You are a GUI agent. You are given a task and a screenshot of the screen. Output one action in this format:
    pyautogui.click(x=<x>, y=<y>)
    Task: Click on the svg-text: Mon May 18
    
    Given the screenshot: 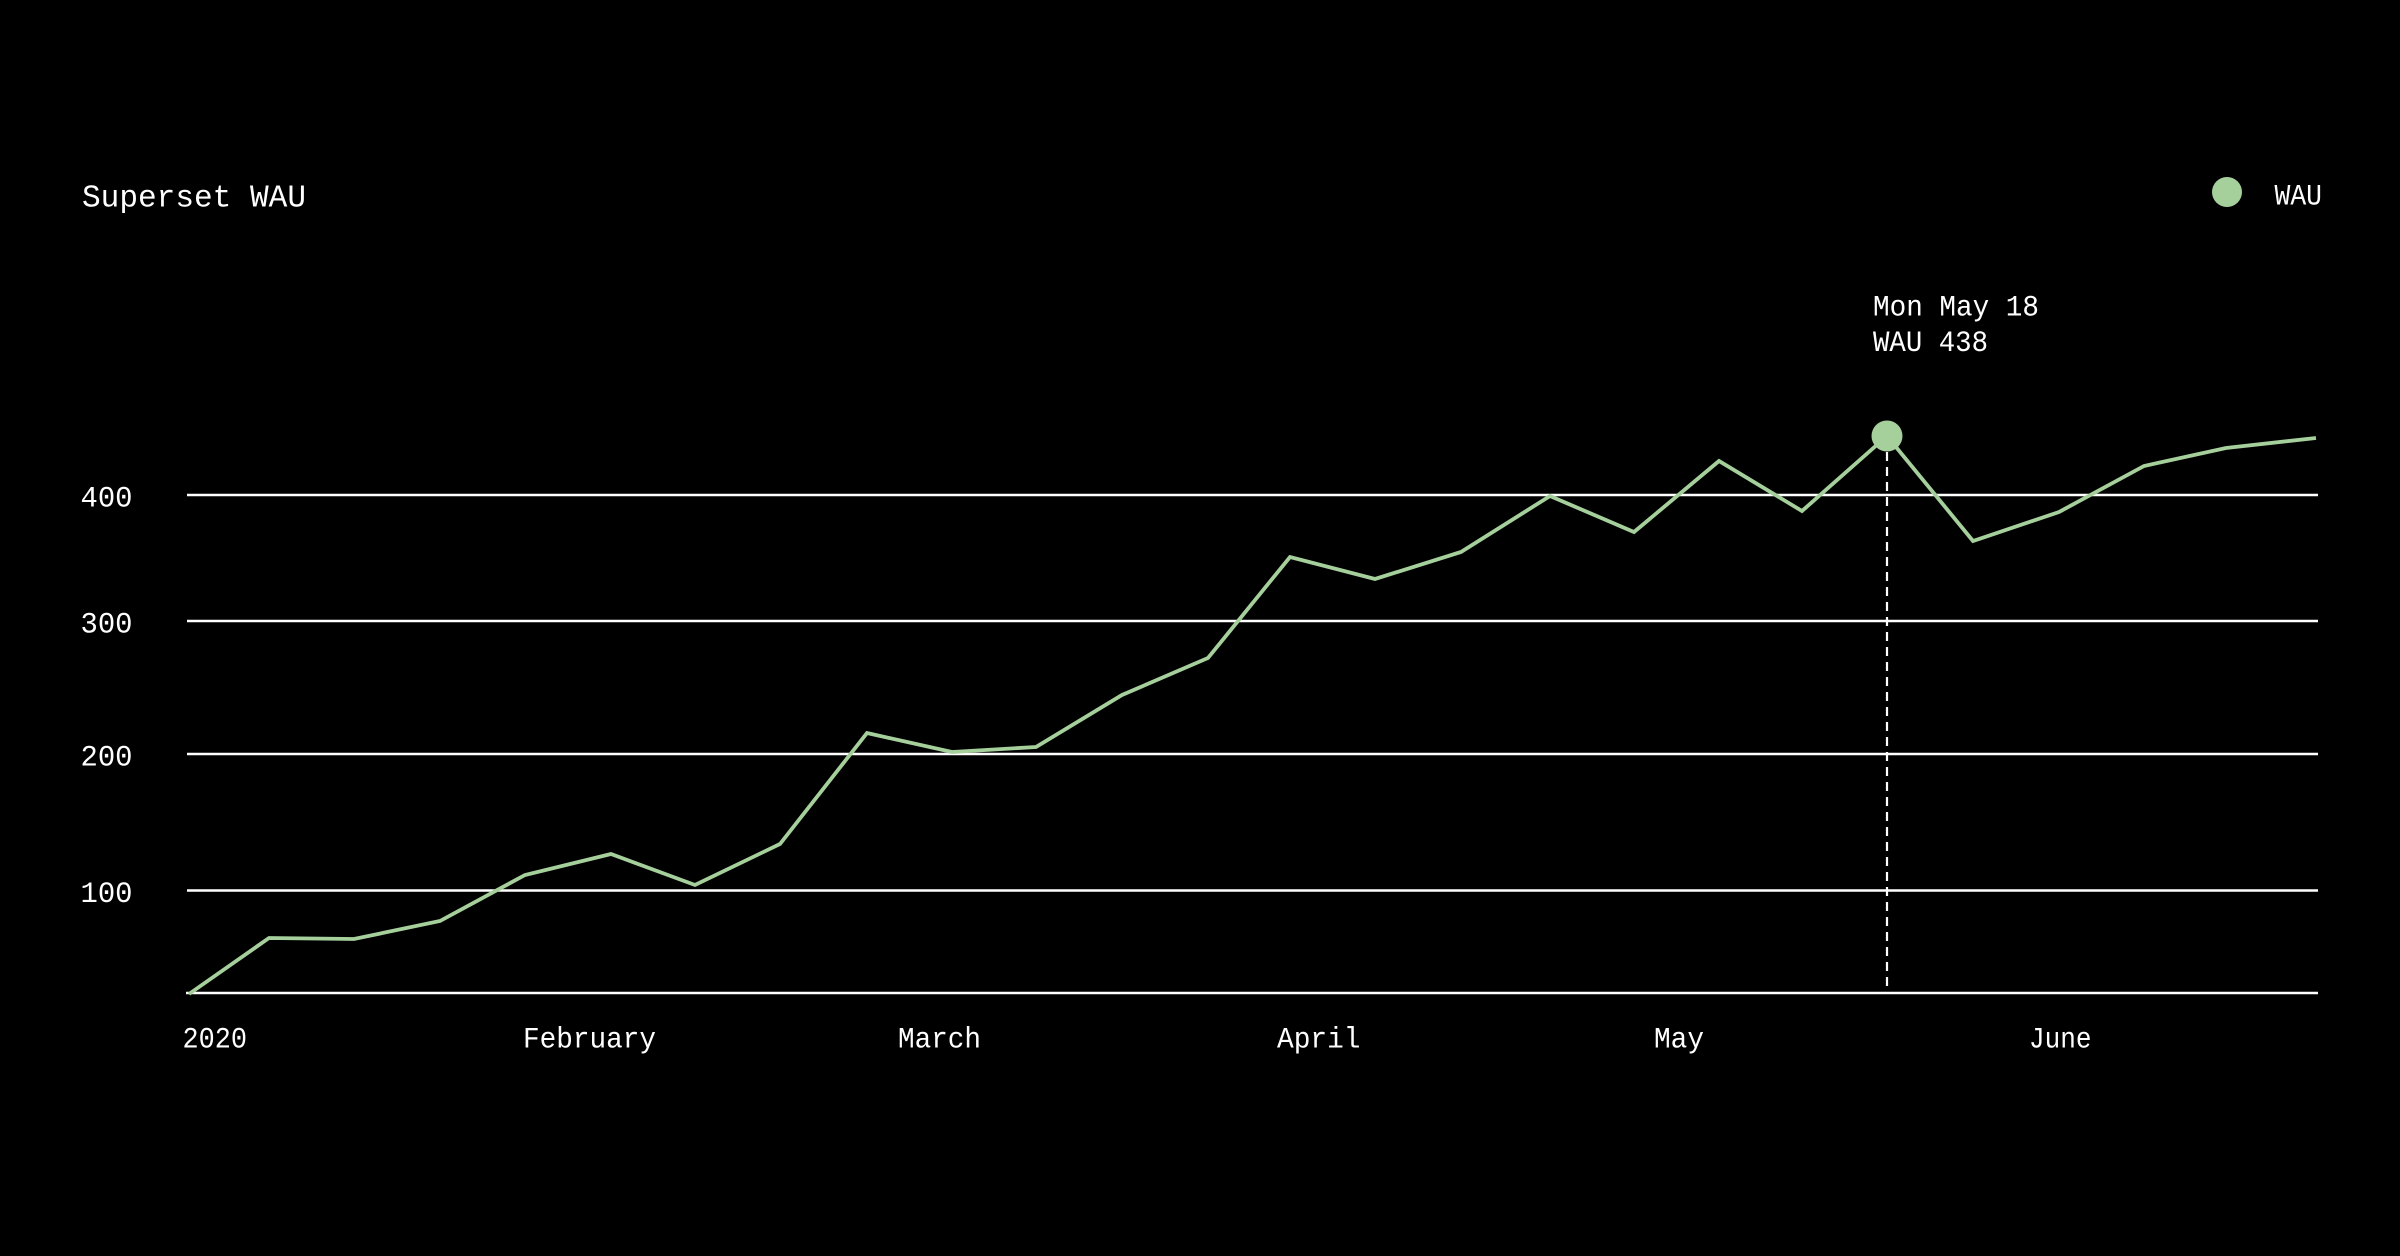 What is the action you would take?
    pyautogui.click(x=1956, y=309)
    